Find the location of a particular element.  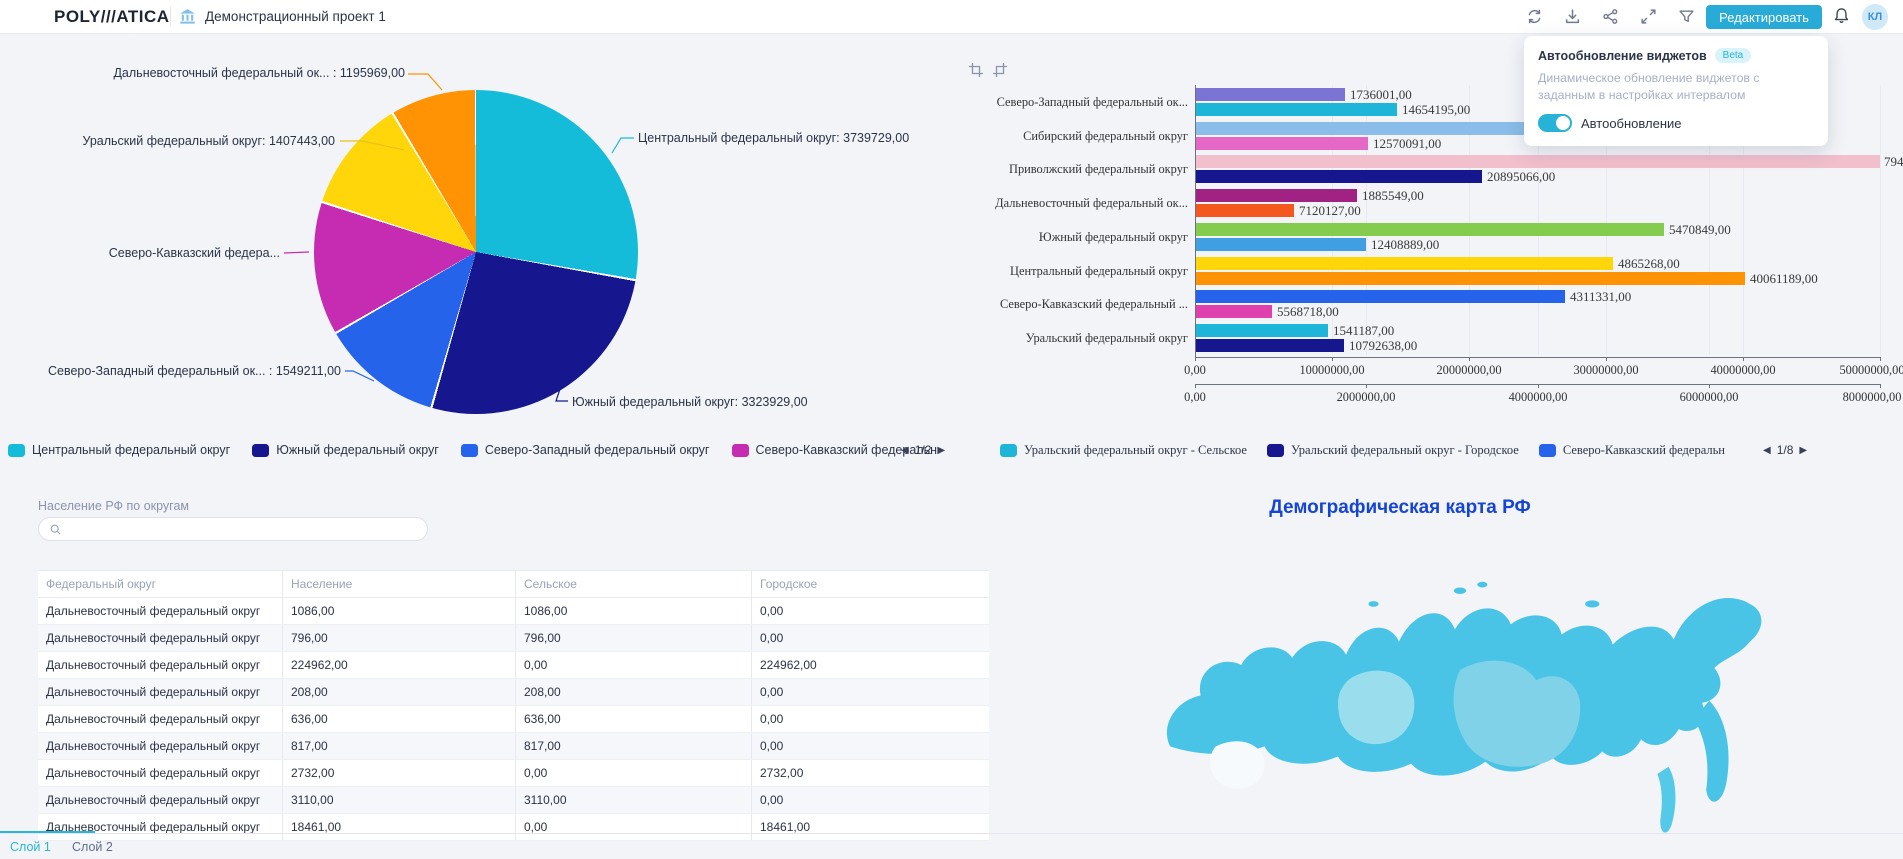

download-icon is located at coordinates (1572, 16).